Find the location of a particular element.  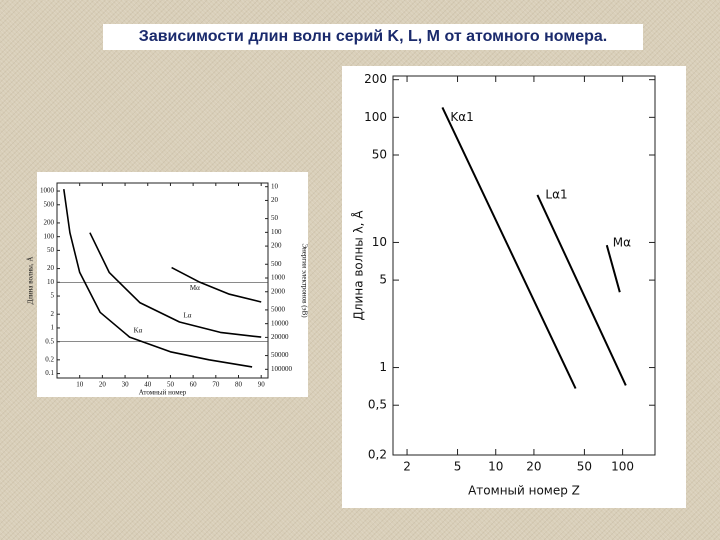

y2-tick-label: 500 is located at coordinates (276, 264).